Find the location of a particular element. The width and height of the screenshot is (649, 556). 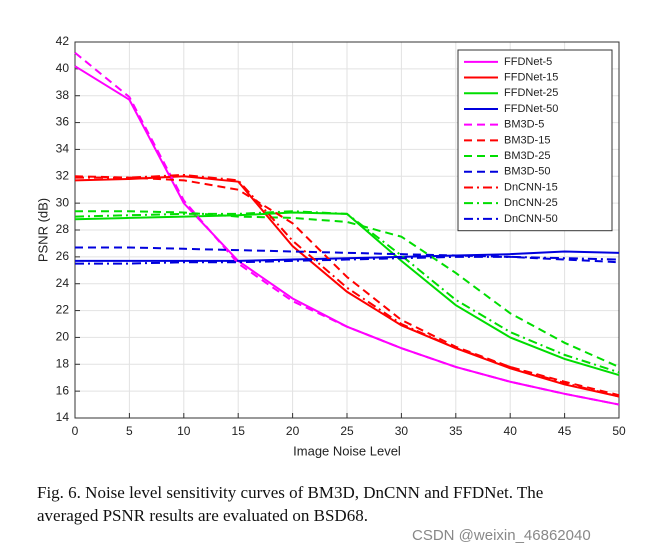

y-tick-label: 36 is located at coordinates (63, 122).